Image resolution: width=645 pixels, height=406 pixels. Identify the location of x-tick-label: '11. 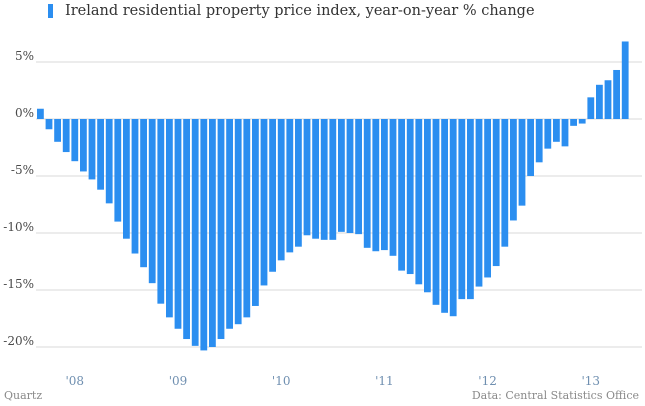
(384, 381).